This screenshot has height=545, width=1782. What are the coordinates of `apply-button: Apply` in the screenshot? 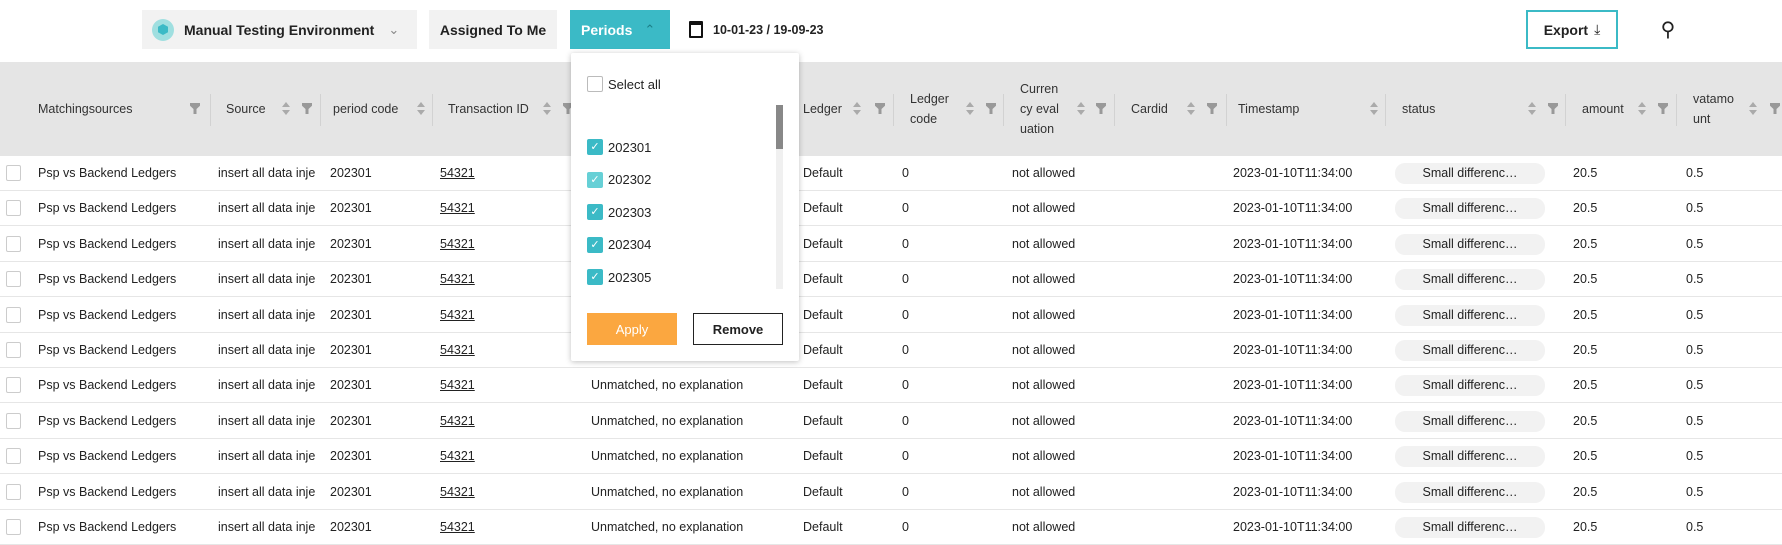 It's located at (632, 329).